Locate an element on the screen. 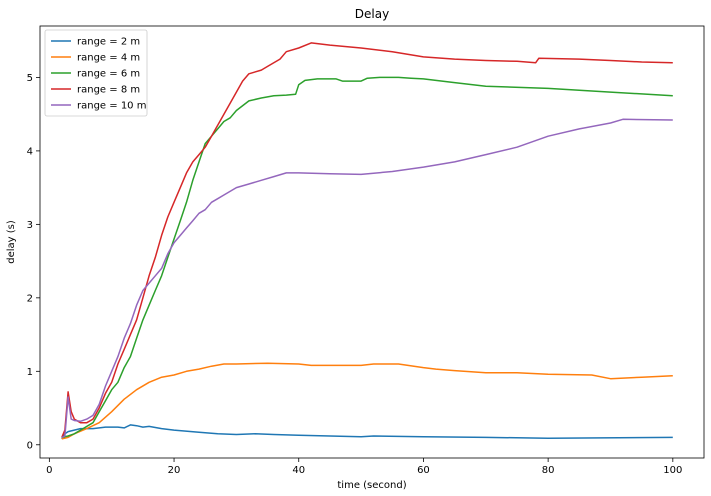 The width and height of the screenshot is (711, 496). legend-entry: range = 10 m is located at coordinates (111, 106).